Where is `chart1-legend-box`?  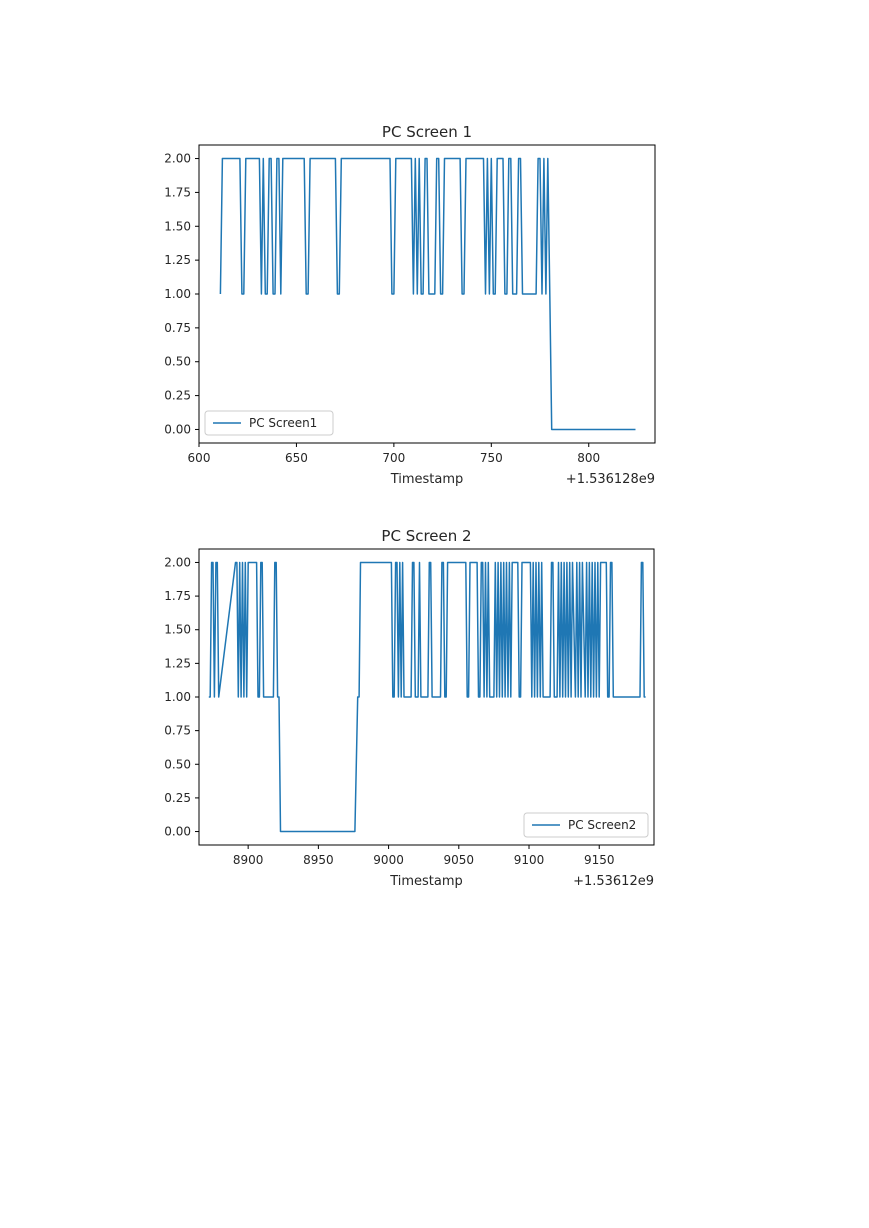 chart1-legend-box is located at coordinates (269, 423).